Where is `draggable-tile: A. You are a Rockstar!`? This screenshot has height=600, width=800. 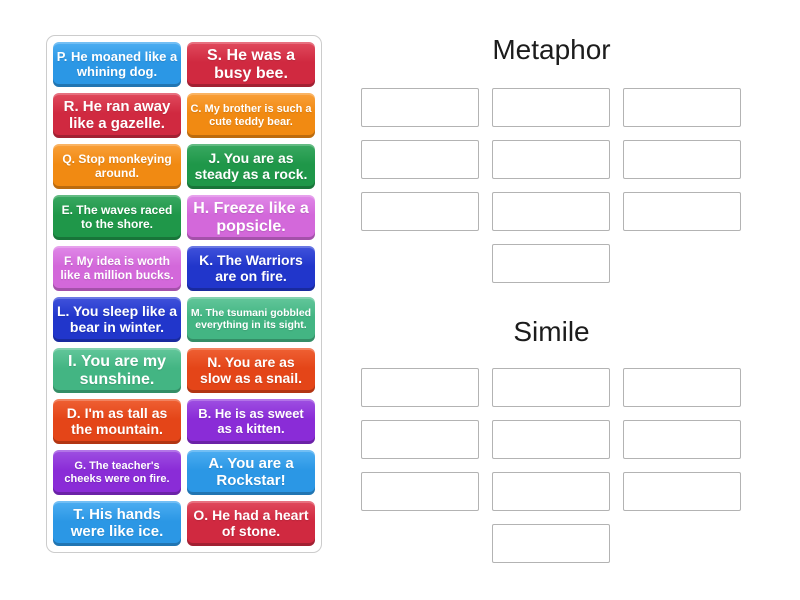
draggable-tile: A. You are a Rockstar! is located at coordinates (251, 472).